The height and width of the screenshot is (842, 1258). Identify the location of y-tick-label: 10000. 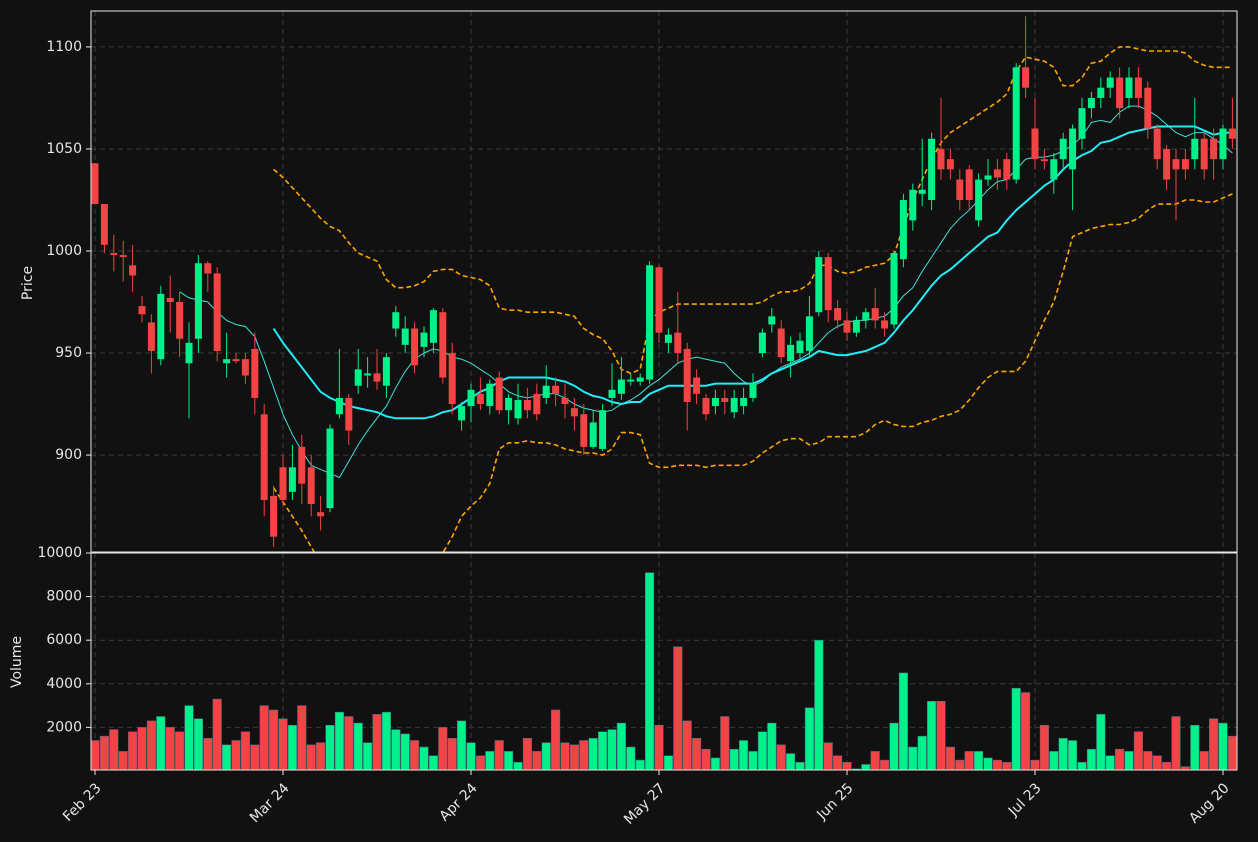
(59, 553).